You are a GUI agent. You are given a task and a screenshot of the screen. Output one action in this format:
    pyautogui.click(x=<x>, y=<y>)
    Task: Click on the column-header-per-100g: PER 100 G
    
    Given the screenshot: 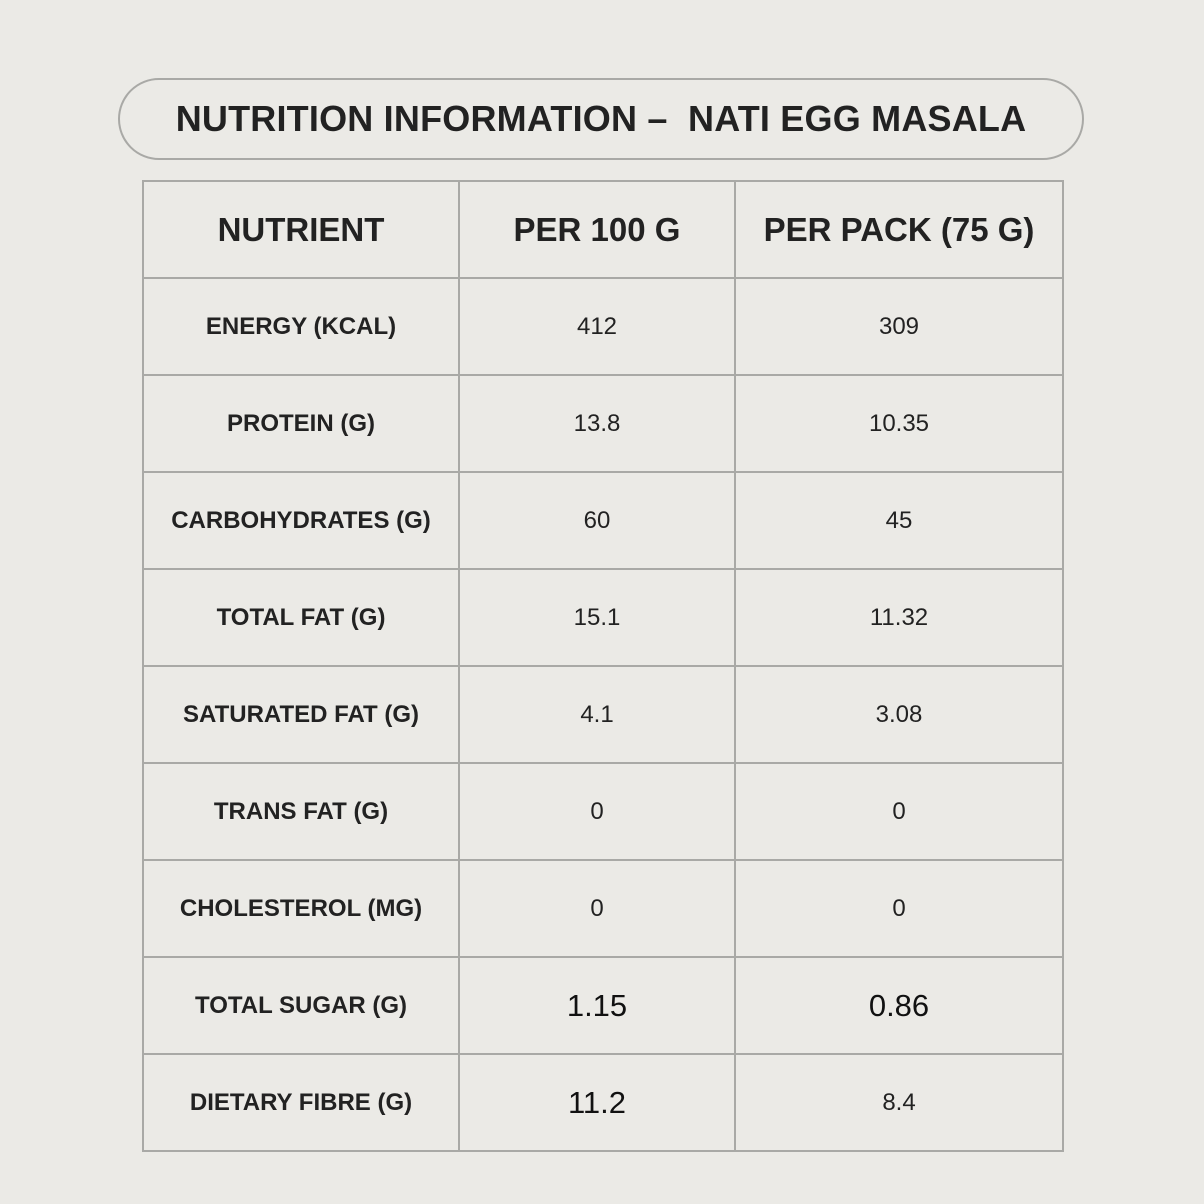 What is the action you would take?
    pyautogui.click(x=597, y=229)
    